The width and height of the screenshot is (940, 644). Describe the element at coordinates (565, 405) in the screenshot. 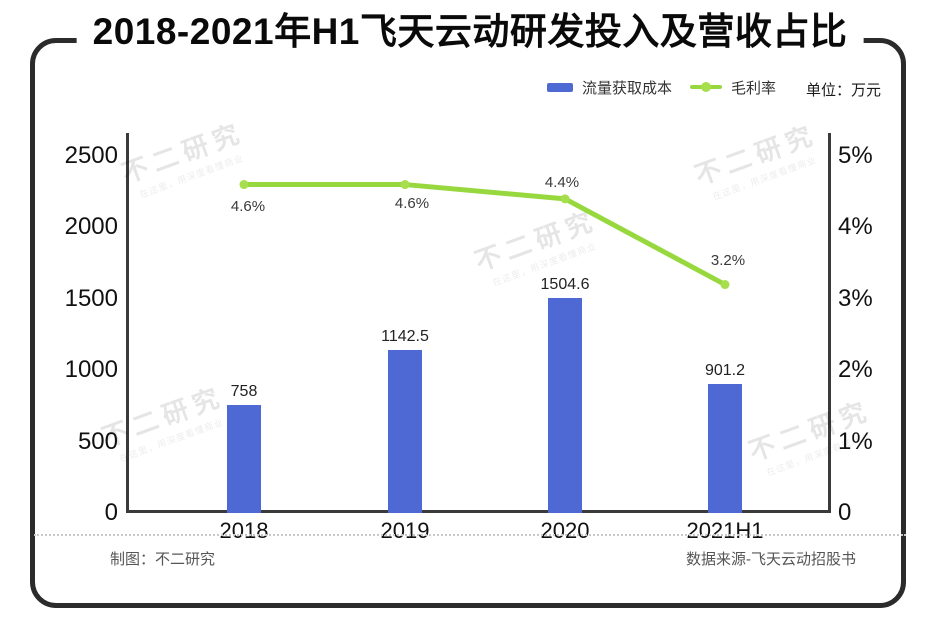

I see `bar-2020` at that location.